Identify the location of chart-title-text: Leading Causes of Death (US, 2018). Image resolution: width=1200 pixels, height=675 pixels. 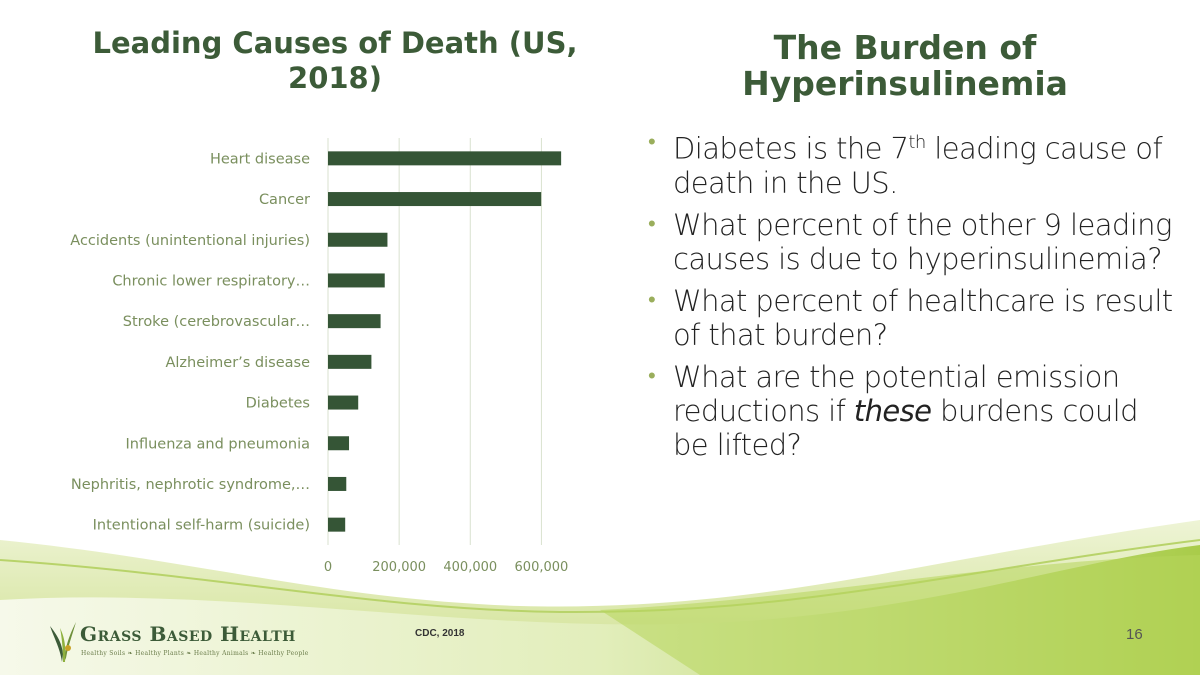
(335, 60).